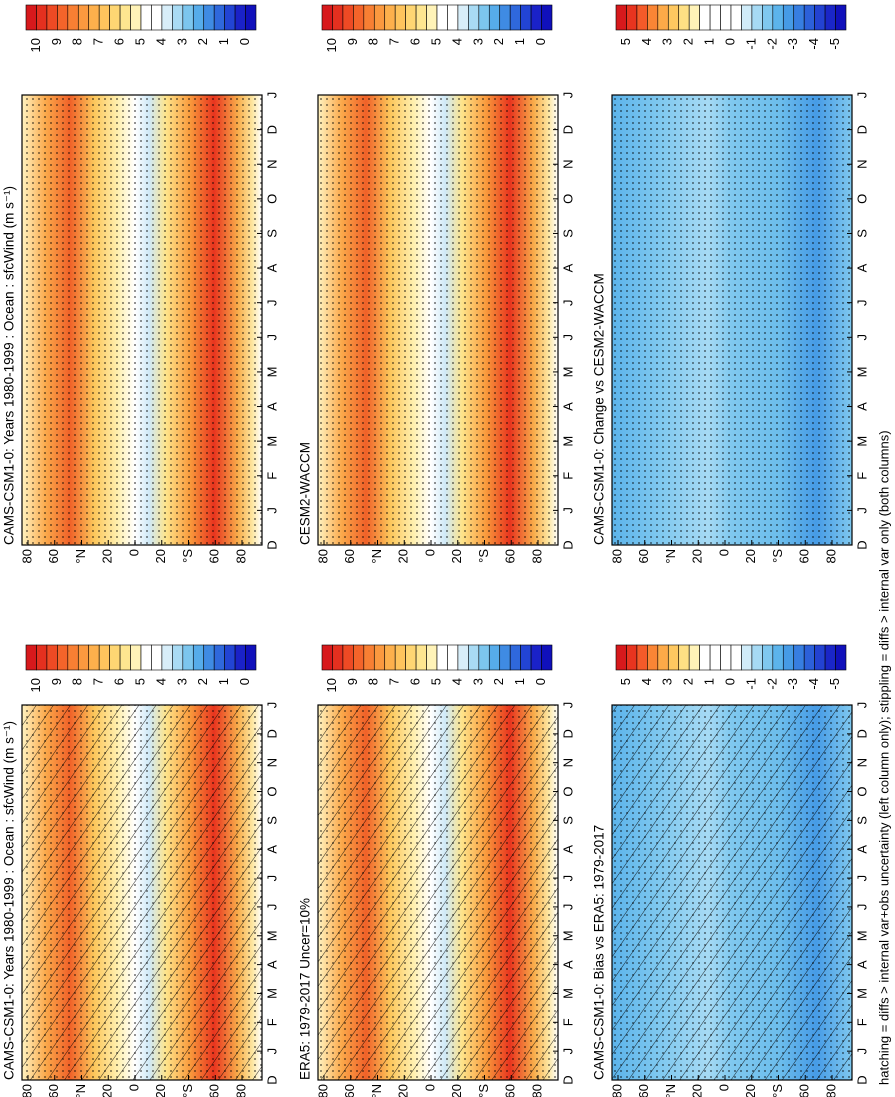 This screenshot has height=1097, width=895. Describe the element at coordinates (415, 41) in the screenshot. I see `colorbar-label: 6` at that location.